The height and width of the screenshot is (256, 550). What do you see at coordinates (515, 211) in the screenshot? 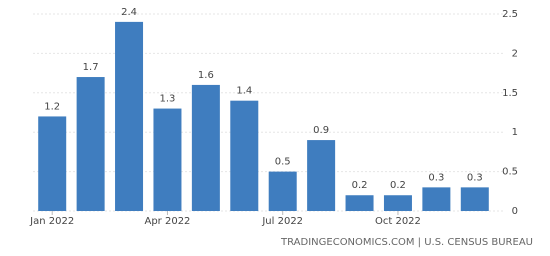
I see `y-tick-label: 0` at bounding box center [515, 211].